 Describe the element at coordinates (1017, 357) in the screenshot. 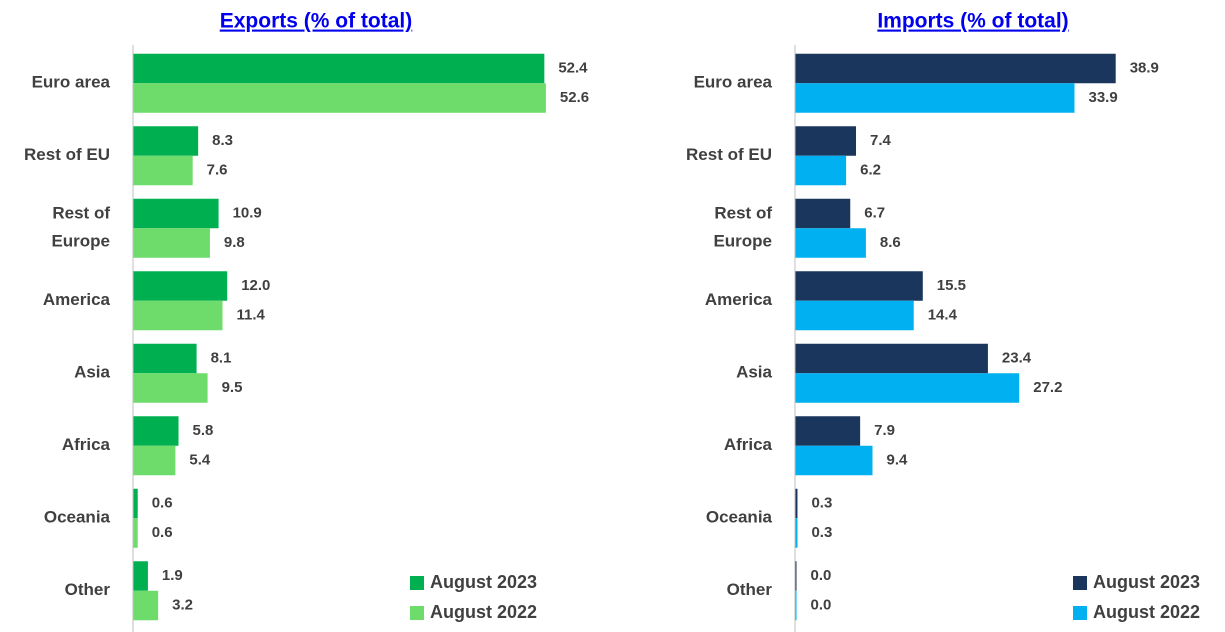

I see `value-label: 23.4` at that location.